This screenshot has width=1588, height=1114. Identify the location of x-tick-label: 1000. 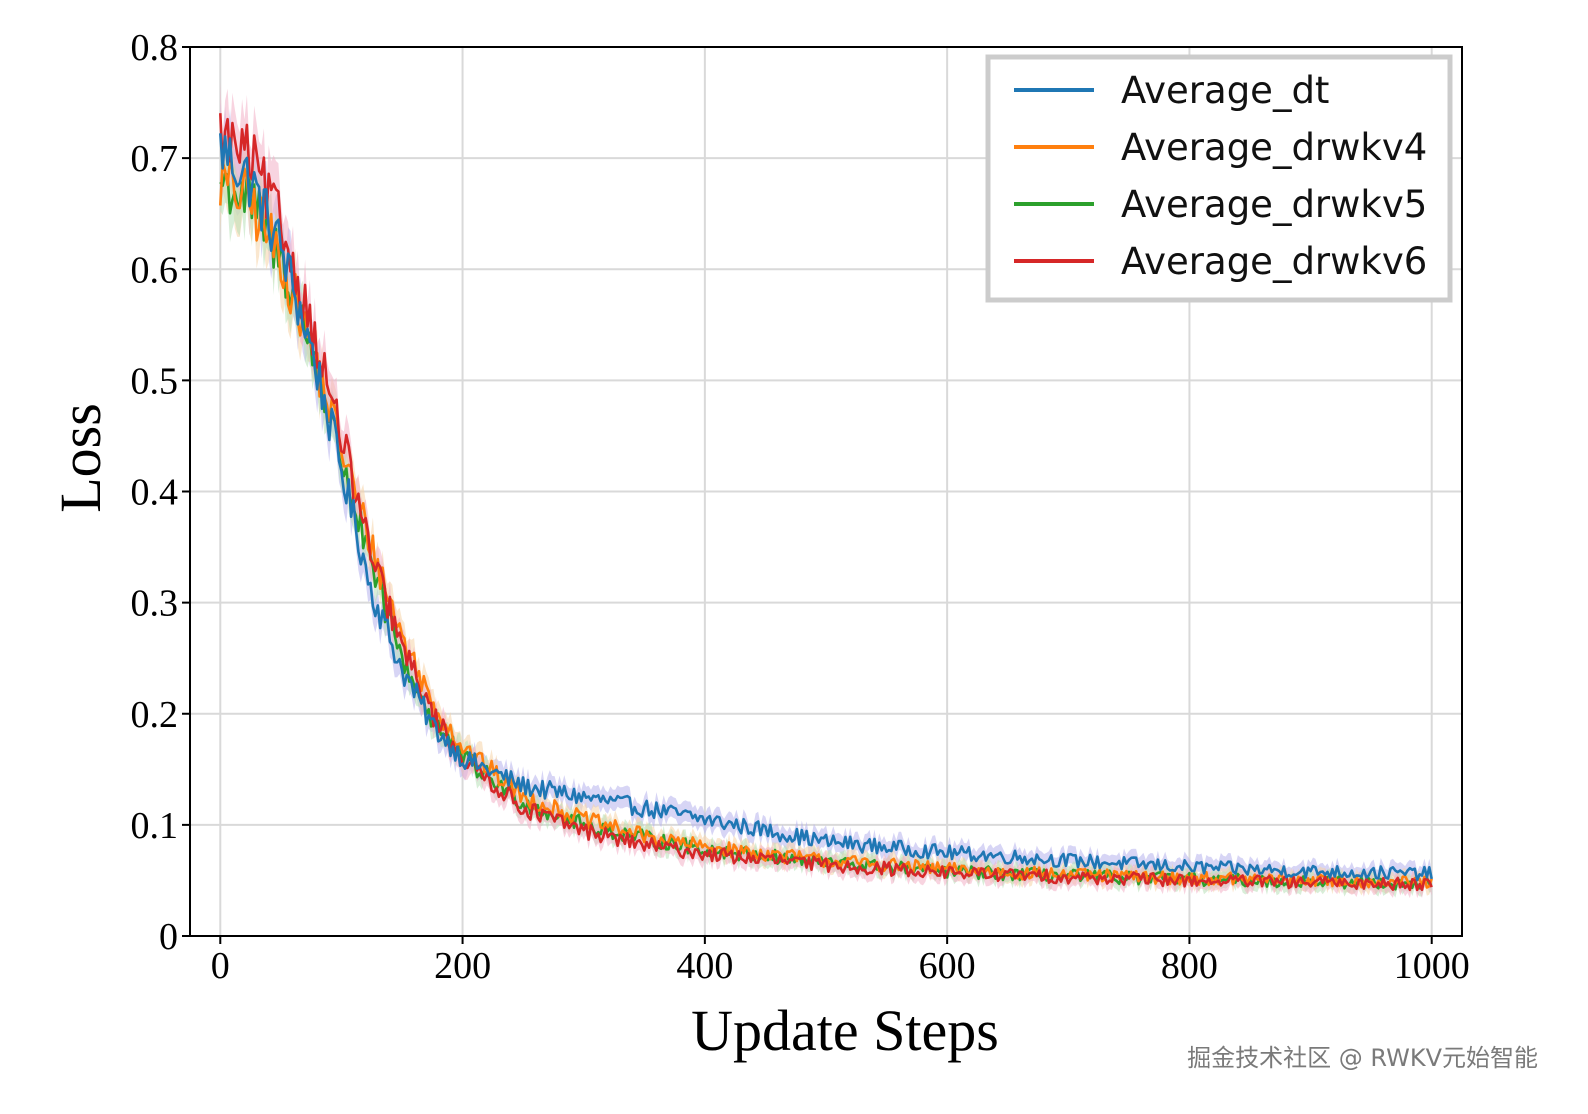
(1432, 966).